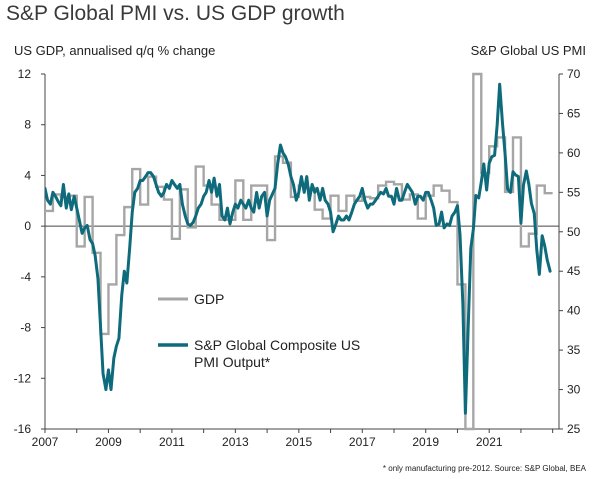 The height and width of the screenshot is (479, 594). Describe the element at coordinates (574, 153) in the screenshot. I see `y-right-tick-label: 60` at that location.